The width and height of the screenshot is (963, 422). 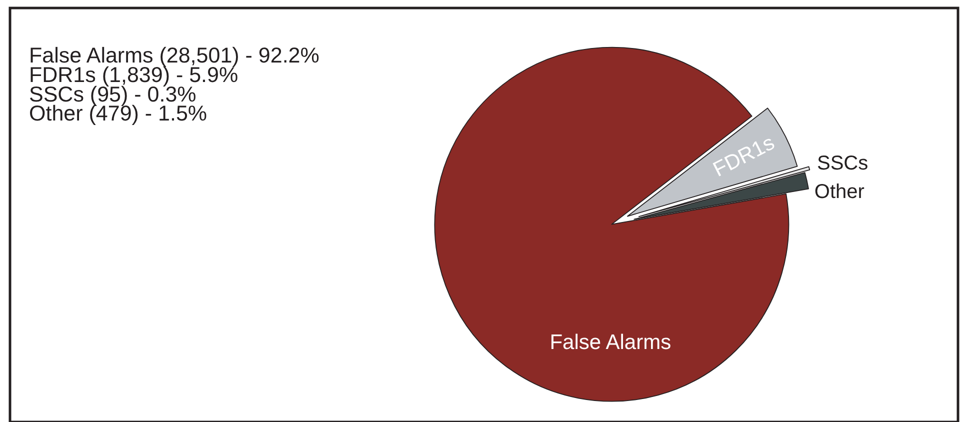 I want to click on slice-label: False Alarms, so click(x=611, y=342).